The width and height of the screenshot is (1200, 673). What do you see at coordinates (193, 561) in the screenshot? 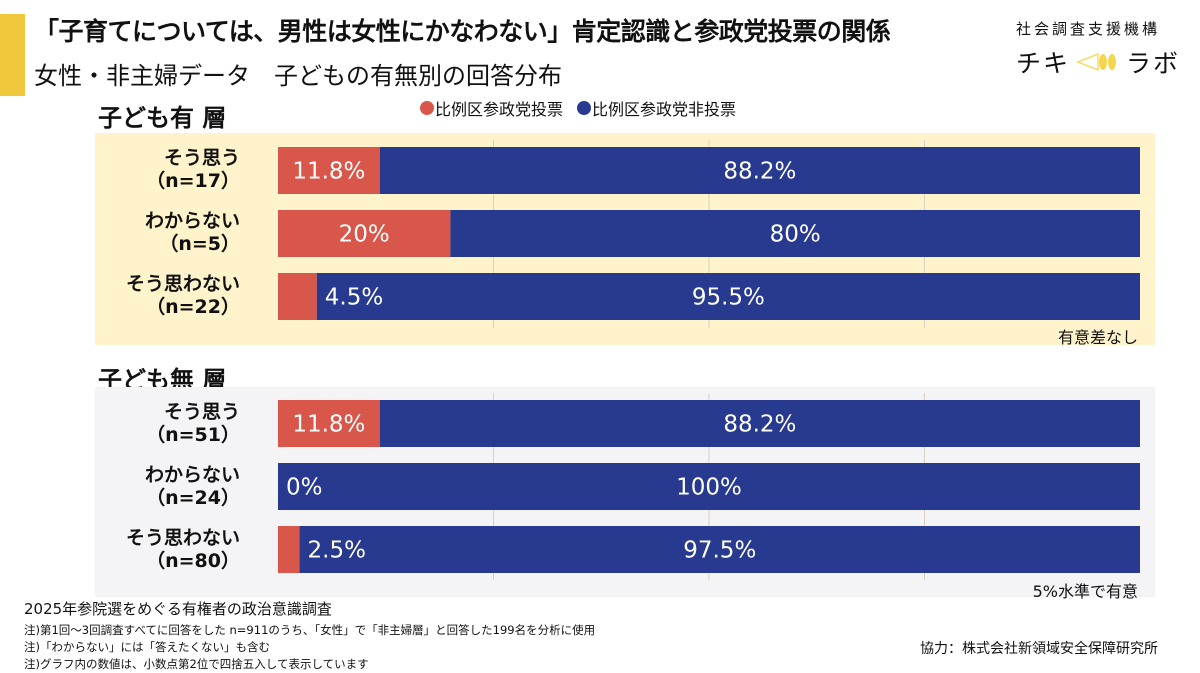
I see `n-label: （n=80）` at bounding box center [193, 561].